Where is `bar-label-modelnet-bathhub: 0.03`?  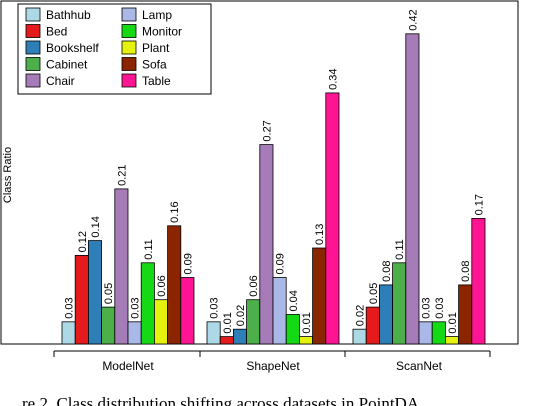
bar-label-modelnet-bathhub: 0.03 is located at coordinates (70, 307).